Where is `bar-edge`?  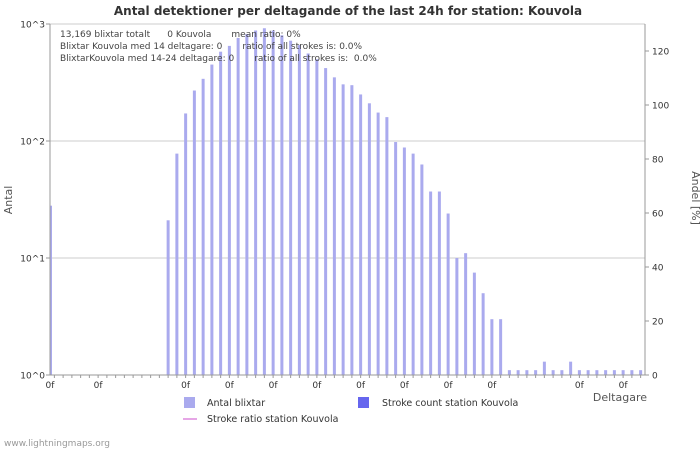 bar-edge is located at coordinates (51, 290).